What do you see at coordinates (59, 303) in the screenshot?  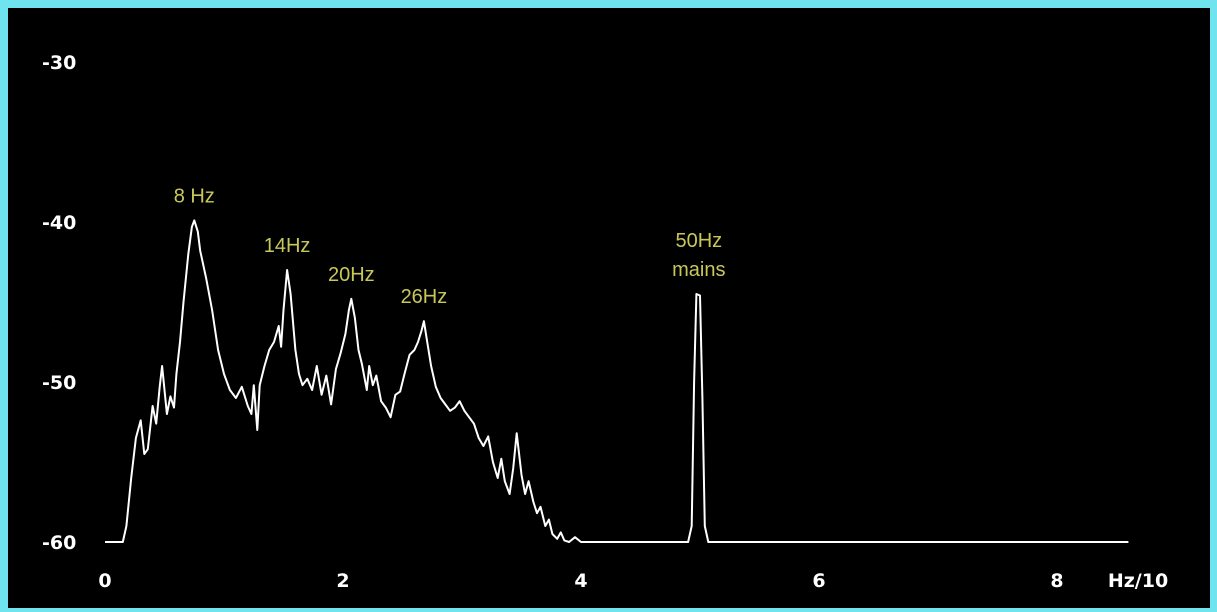 I see `y-axis-ticks: -30 -40 -50 -60` at bounding box center [59, 303].